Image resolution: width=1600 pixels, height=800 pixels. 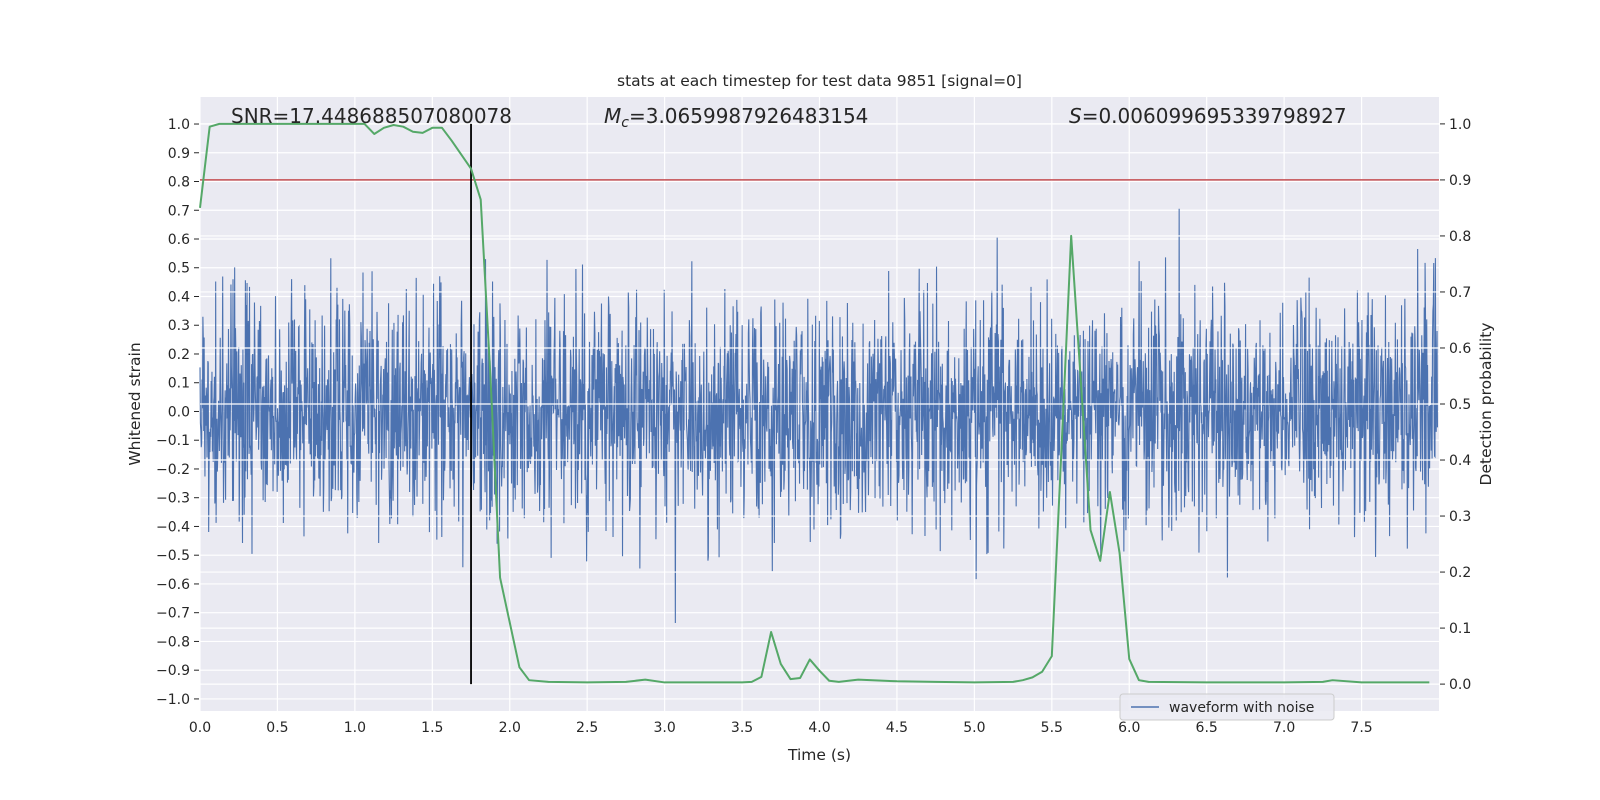 What do you see at coordinates (179, 269) in the screenshot?
I see `y-tick-label-left: 0.5` at bounding box center [179, 269].